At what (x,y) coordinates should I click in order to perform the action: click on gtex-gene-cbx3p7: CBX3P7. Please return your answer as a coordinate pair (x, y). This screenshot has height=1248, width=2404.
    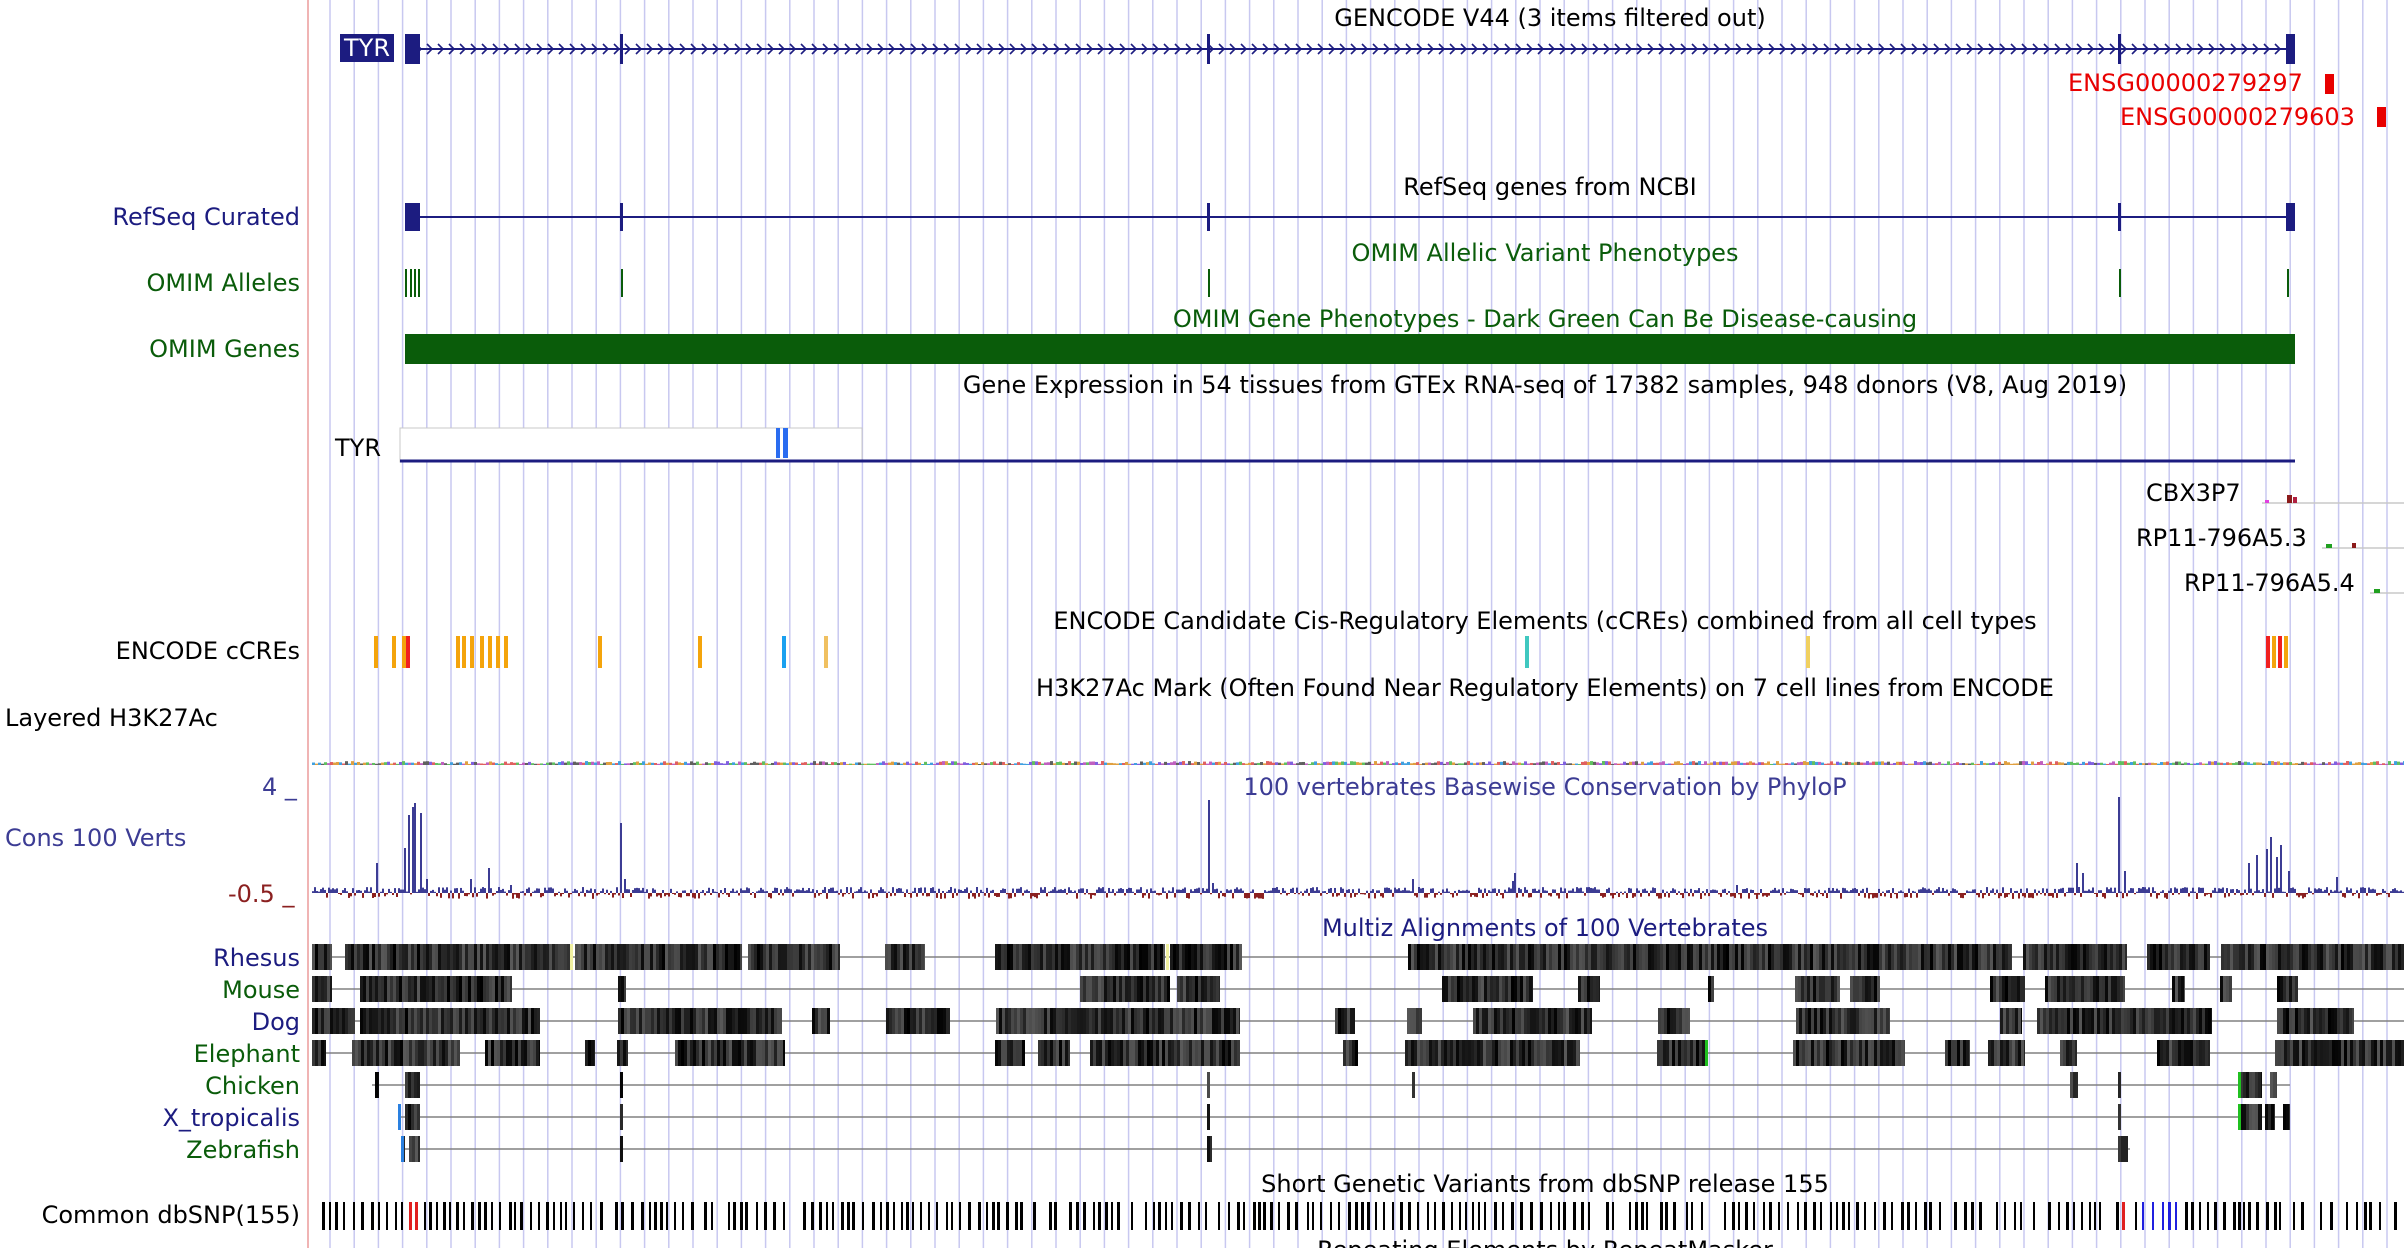
    Looking at the image, I should click on (2193, 493).